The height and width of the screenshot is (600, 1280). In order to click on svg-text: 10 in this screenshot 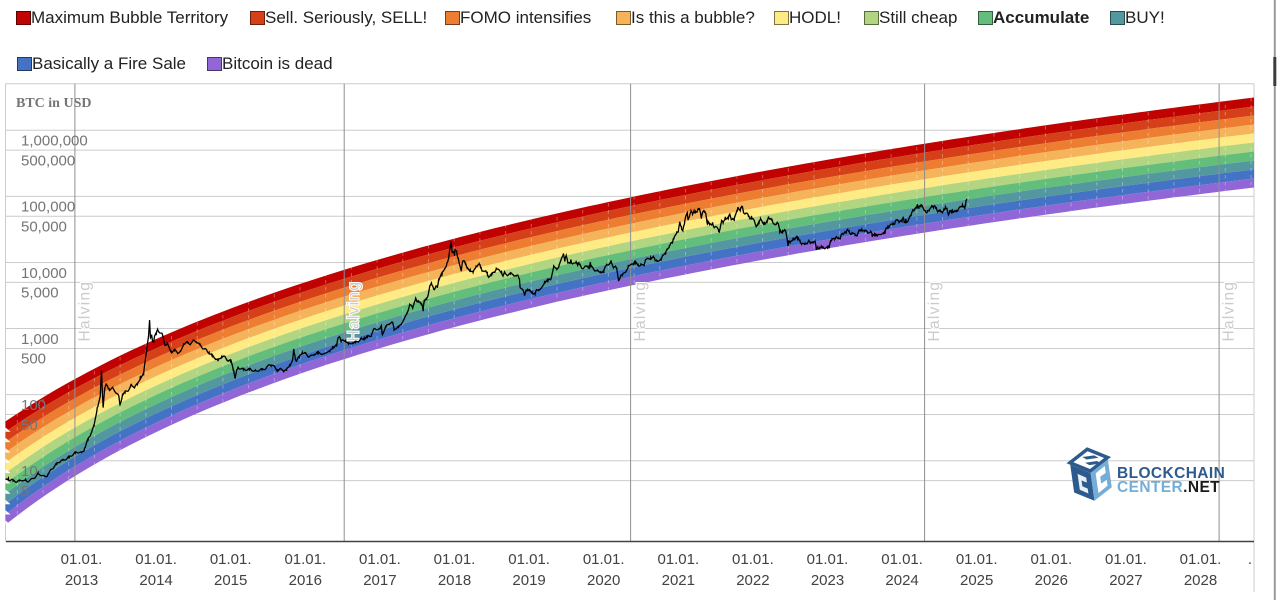, I will do `click(29, 471)`.